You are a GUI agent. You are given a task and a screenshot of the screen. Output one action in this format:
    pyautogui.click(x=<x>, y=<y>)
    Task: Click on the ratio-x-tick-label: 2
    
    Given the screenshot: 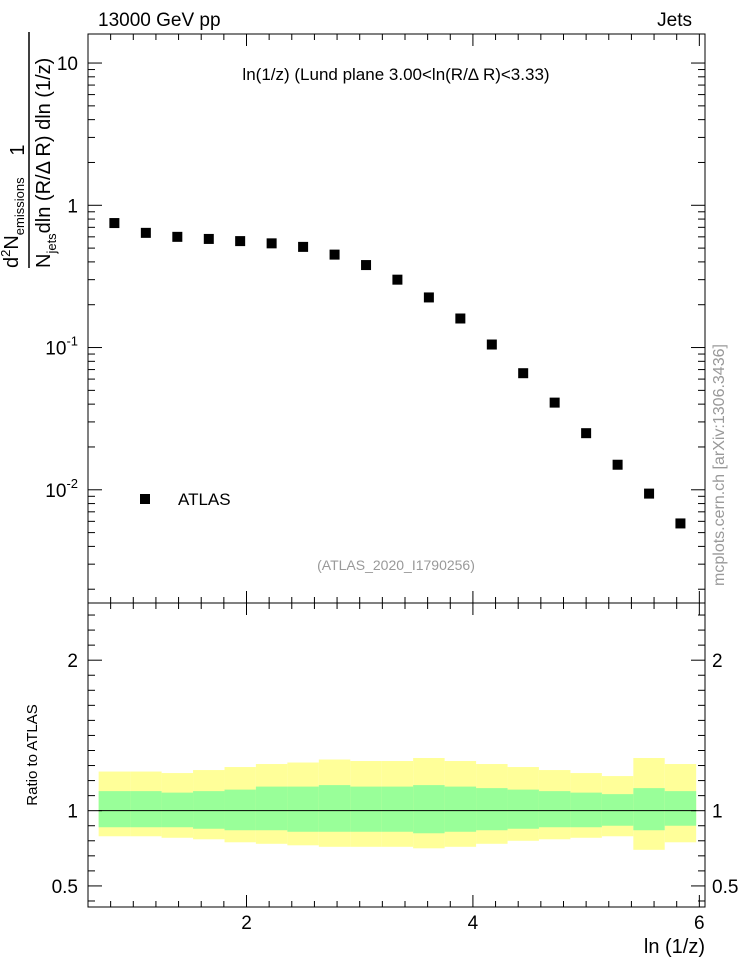 What is the action you would take?
    pyautogui.click(x=246, y=923)
    